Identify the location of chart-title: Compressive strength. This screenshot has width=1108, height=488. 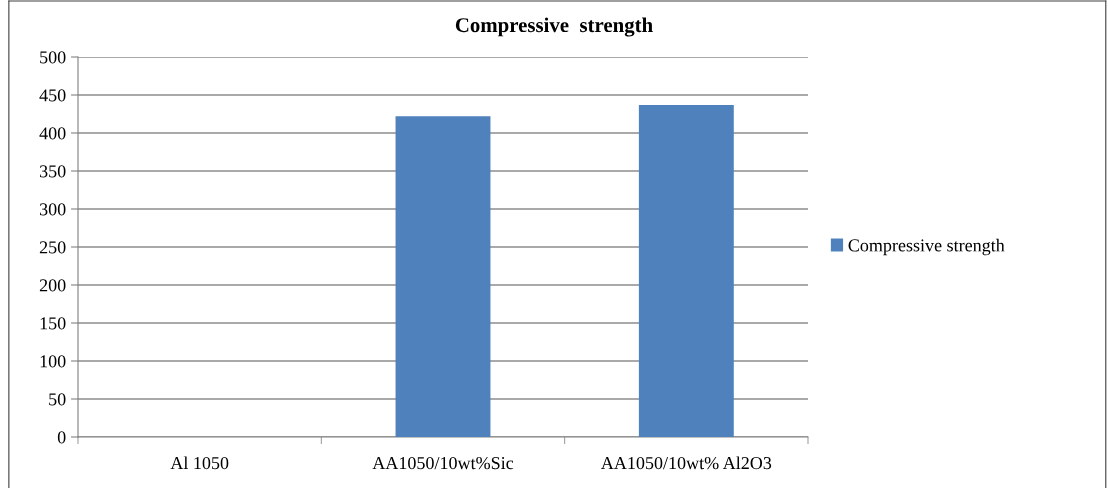
(554, 27).